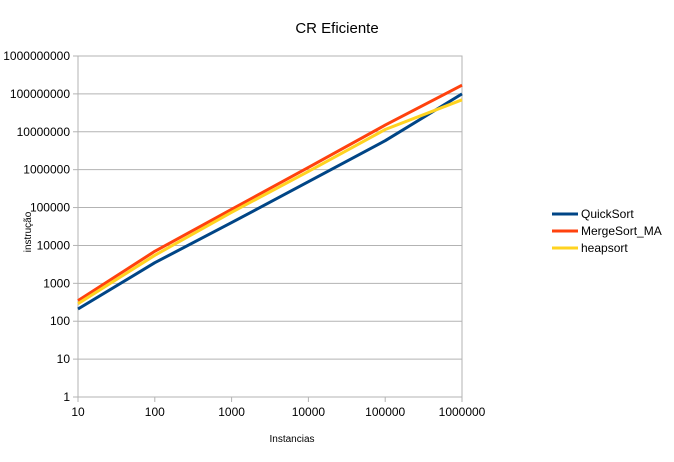 Image resolution: width=674 pixels, height=462 pixels. Describe the element at coordinates (607, 214) in the screenshot. I see `legend-label: QuickSort` at that location.